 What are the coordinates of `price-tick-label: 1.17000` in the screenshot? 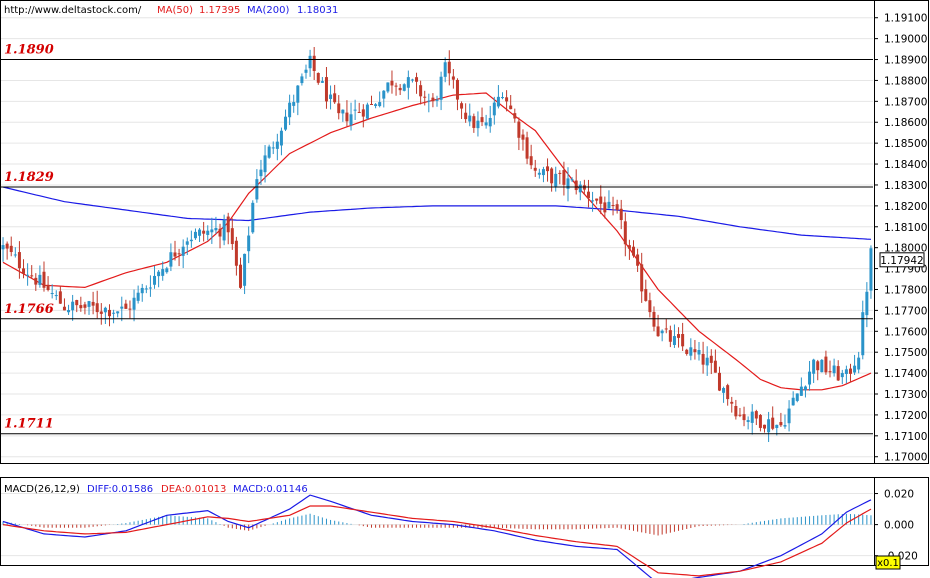 It's located at (905, 458).